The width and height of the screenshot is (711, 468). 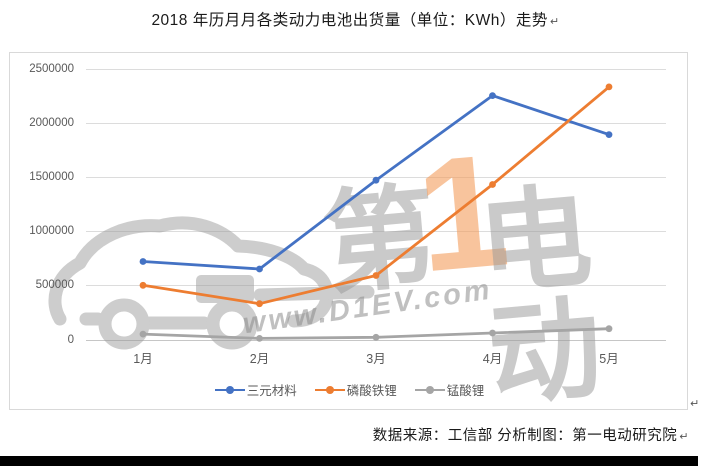 I want to click on y-tick-label: 1500000, so click(x=51, y=176).